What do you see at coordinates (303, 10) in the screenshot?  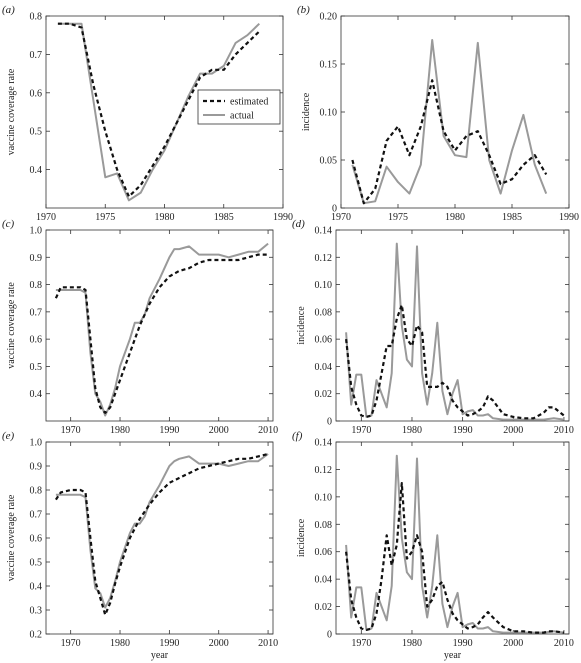 I see `panel-label: (b)` at bounding box center [303, 10].